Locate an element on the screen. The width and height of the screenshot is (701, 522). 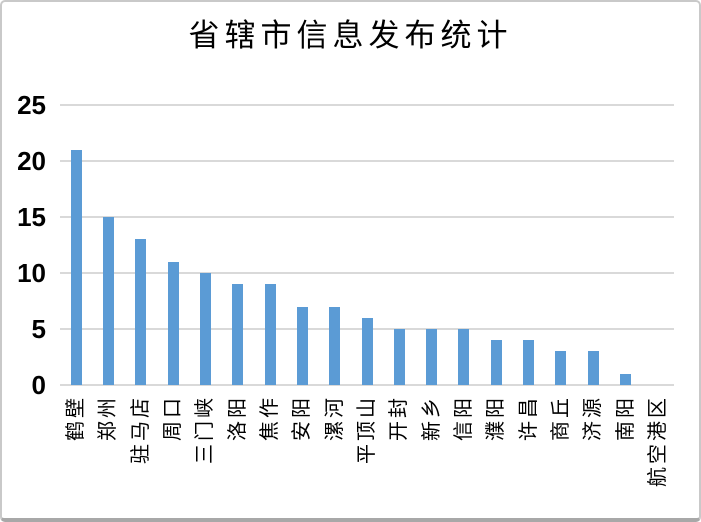
x-tick-label: 平顶山 is located at coordinates (367, 429).